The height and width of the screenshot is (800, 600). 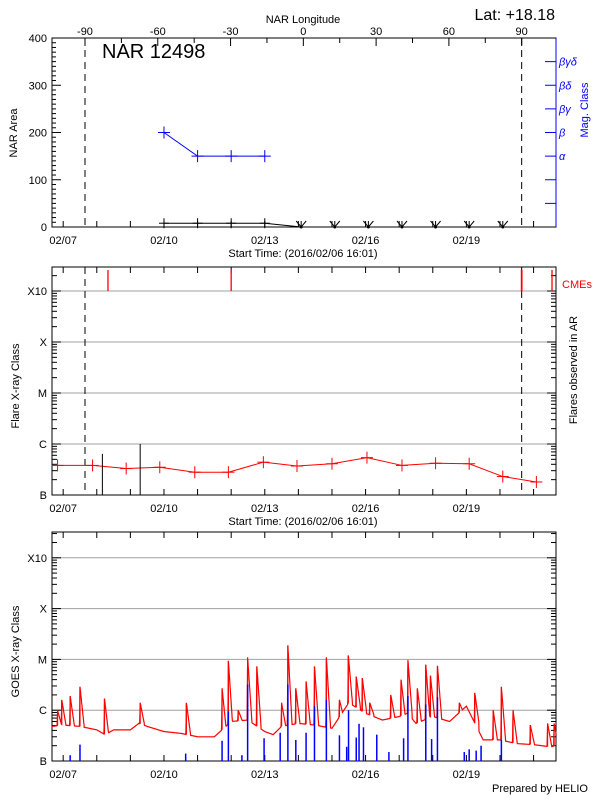 What do you see at coordinates (522, 32) in the screenshot?
I see `longitude-tick-label: 90` at bounding box center [522, 32].